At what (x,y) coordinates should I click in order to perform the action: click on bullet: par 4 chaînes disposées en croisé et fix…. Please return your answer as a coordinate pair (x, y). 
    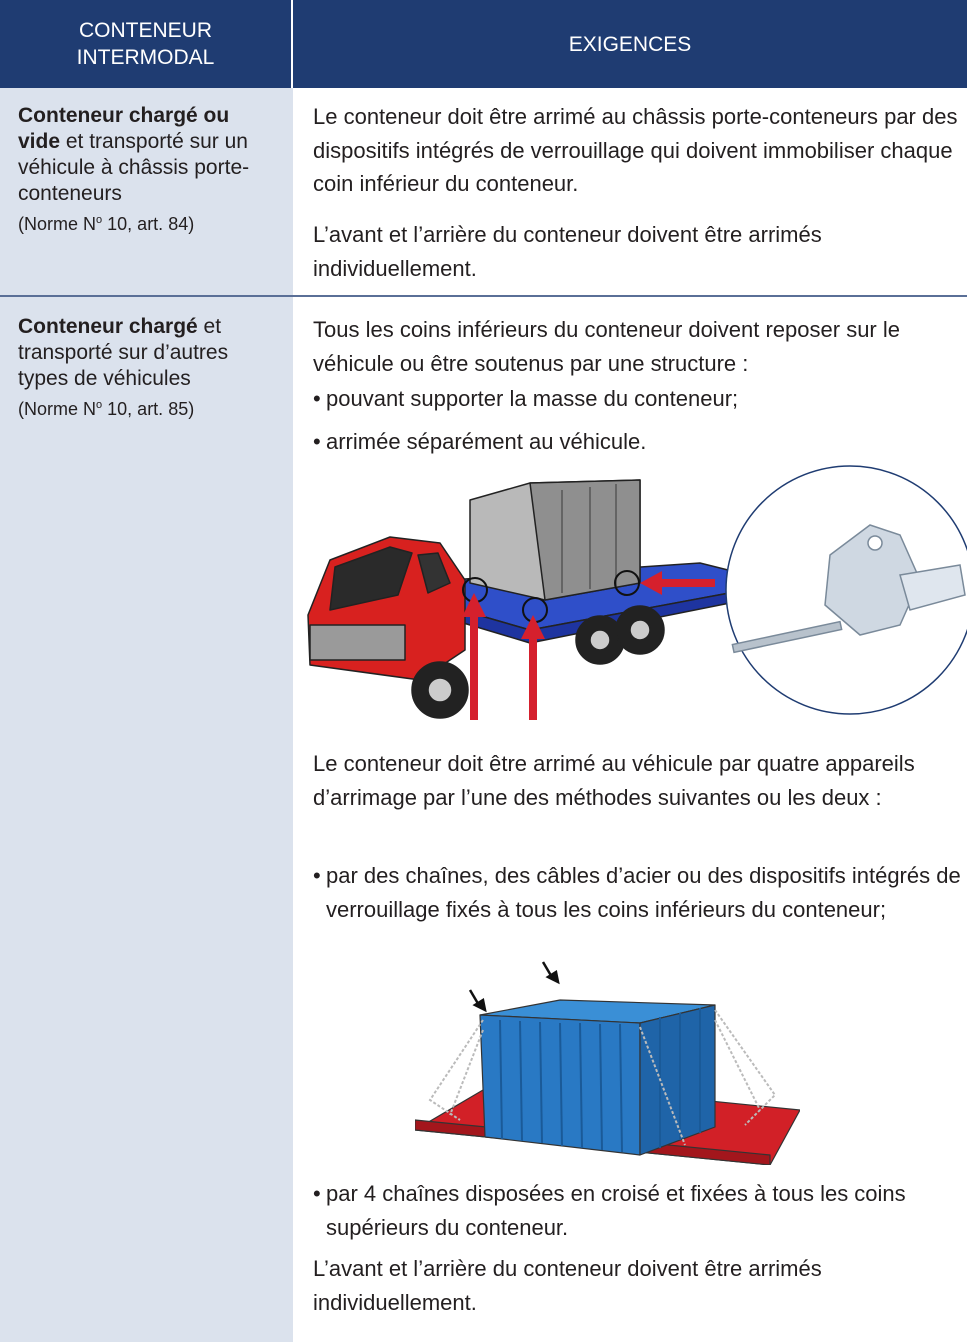
    Looking at the image, I should click on (640, 1210).